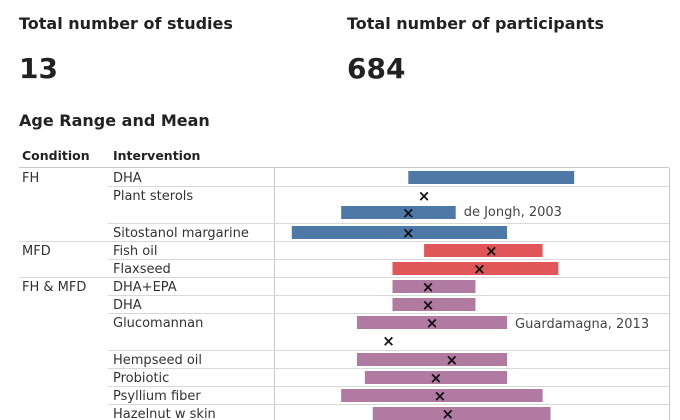  I want to click on intervention-label: Fish oil, so click(135, 251).